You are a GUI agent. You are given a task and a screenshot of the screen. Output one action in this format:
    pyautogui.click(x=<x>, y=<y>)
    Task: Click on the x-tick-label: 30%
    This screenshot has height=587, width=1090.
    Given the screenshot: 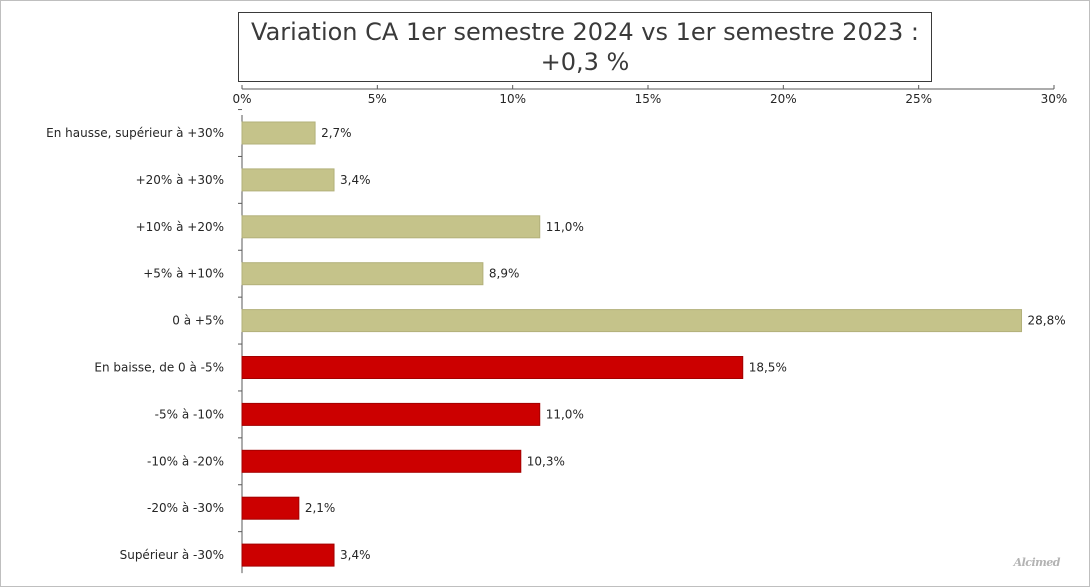 What is the action you would take?
    pyautogui.click(x=1054, y=99)
    